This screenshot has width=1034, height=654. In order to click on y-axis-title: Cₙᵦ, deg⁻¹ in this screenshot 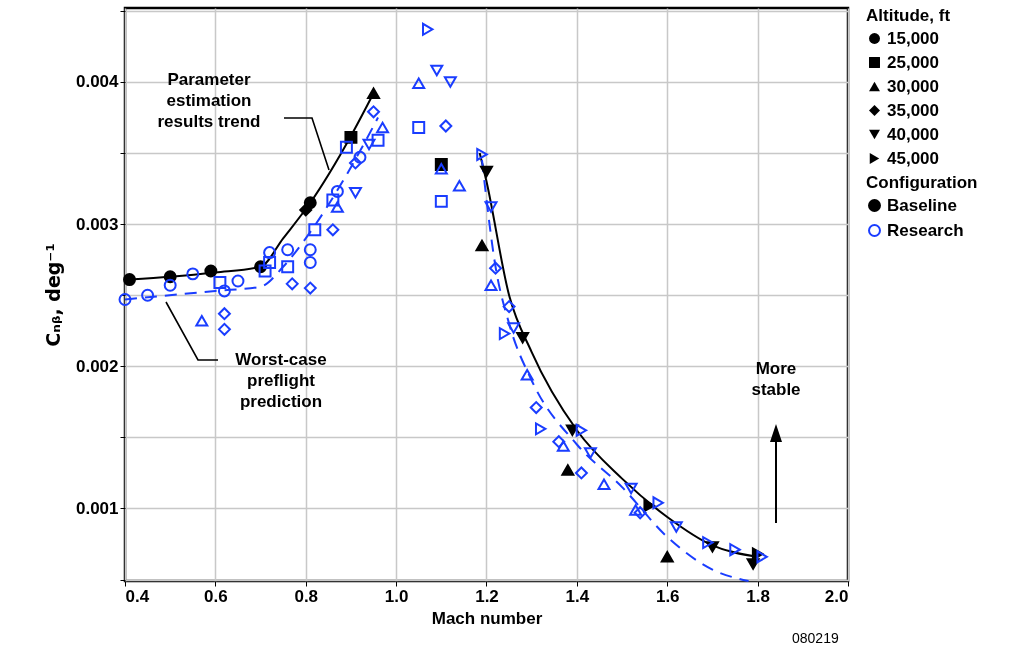, I will do `click(52, 295)`.